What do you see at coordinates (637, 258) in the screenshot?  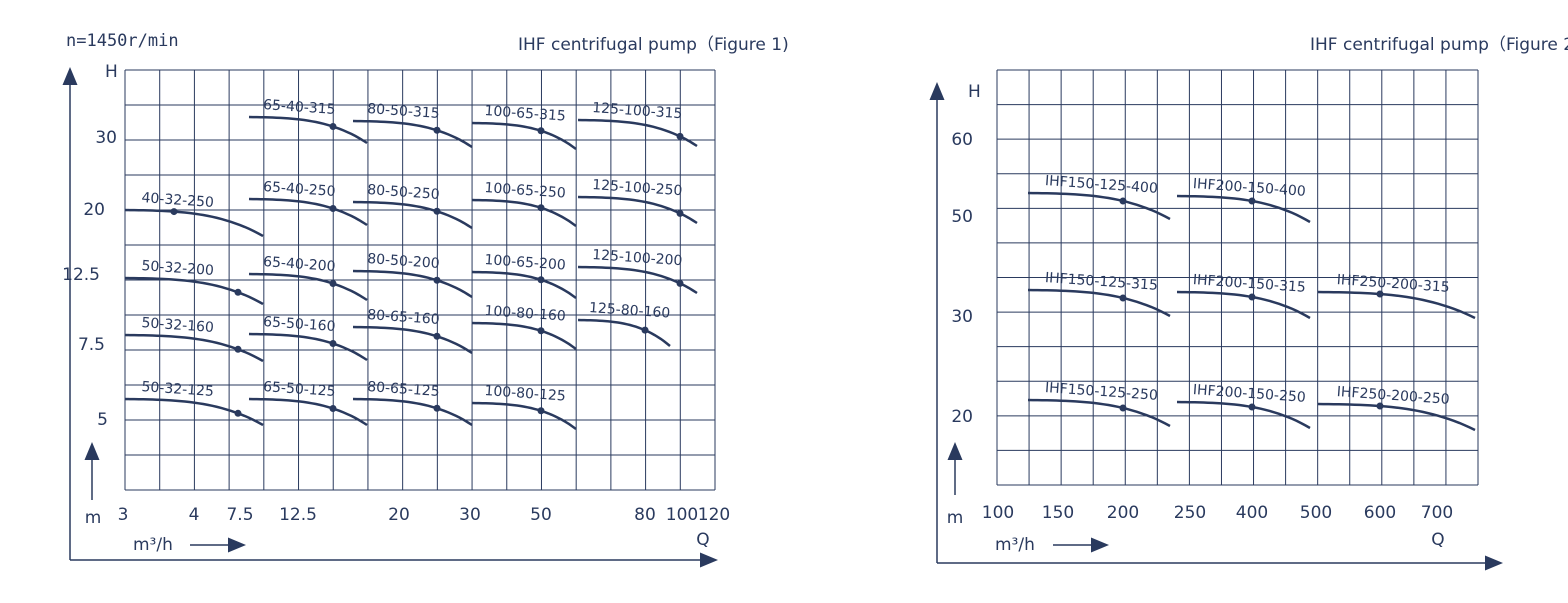 I see `curve-label: 125-100-200` at bounding box center [637, 258].